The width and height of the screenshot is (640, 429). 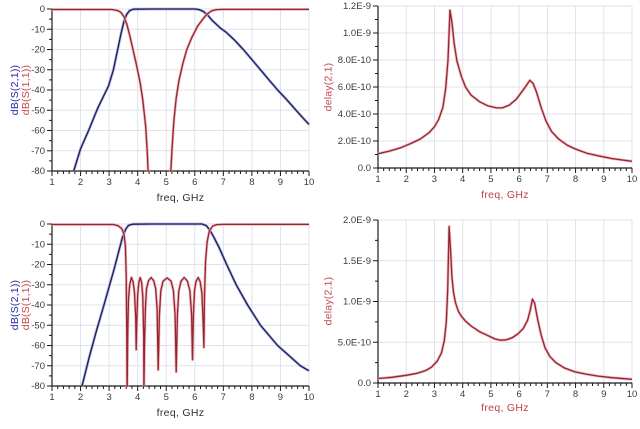 What do you see at coordinates (354, 87) in the screenshot?
I see `svg-text: 6.0E-10` at bounding box center [354, 87].